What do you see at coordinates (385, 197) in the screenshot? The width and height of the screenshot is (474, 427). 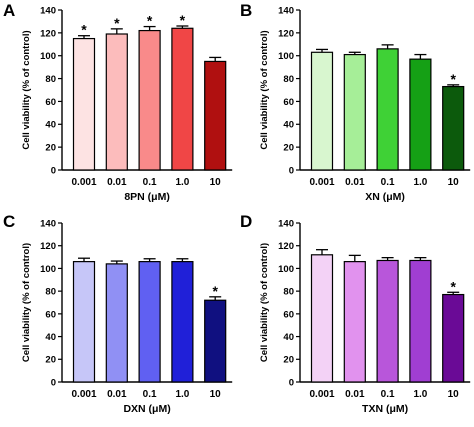 I see `x-axis-title: XN (μM)` at bounding box center [385, 197].